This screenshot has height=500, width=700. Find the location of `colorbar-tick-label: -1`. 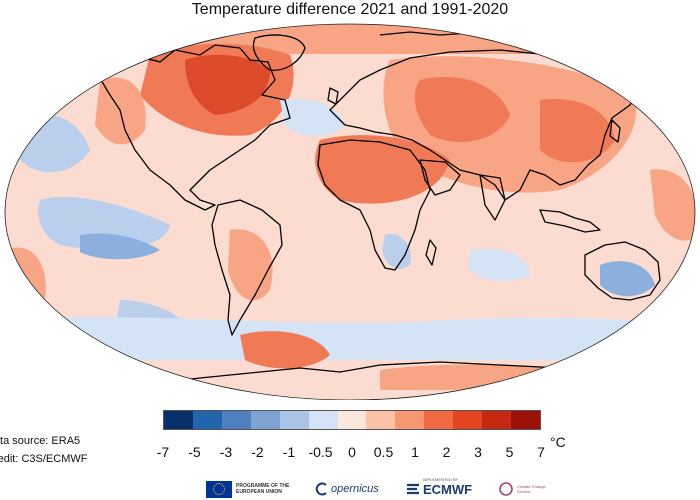

colorbar-tick-label: -1 is located at coordinates (289, 452).